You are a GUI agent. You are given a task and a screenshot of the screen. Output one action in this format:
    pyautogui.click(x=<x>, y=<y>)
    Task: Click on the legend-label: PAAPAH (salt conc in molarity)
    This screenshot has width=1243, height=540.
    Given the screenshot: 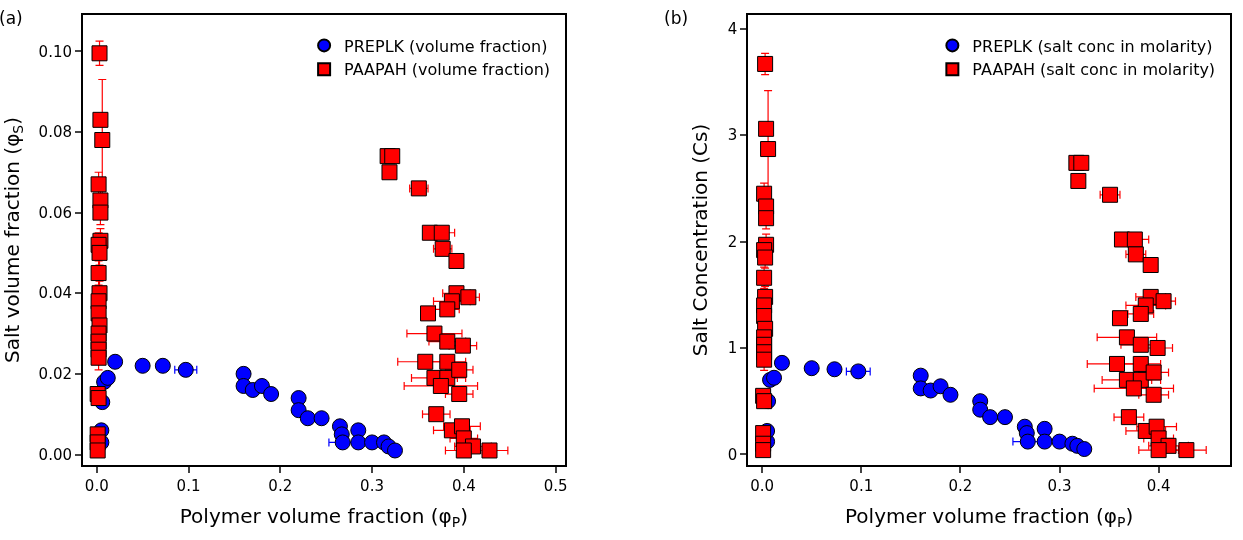 What is the action you would take?
    pyautogui.click(x=1094, y=70)
    